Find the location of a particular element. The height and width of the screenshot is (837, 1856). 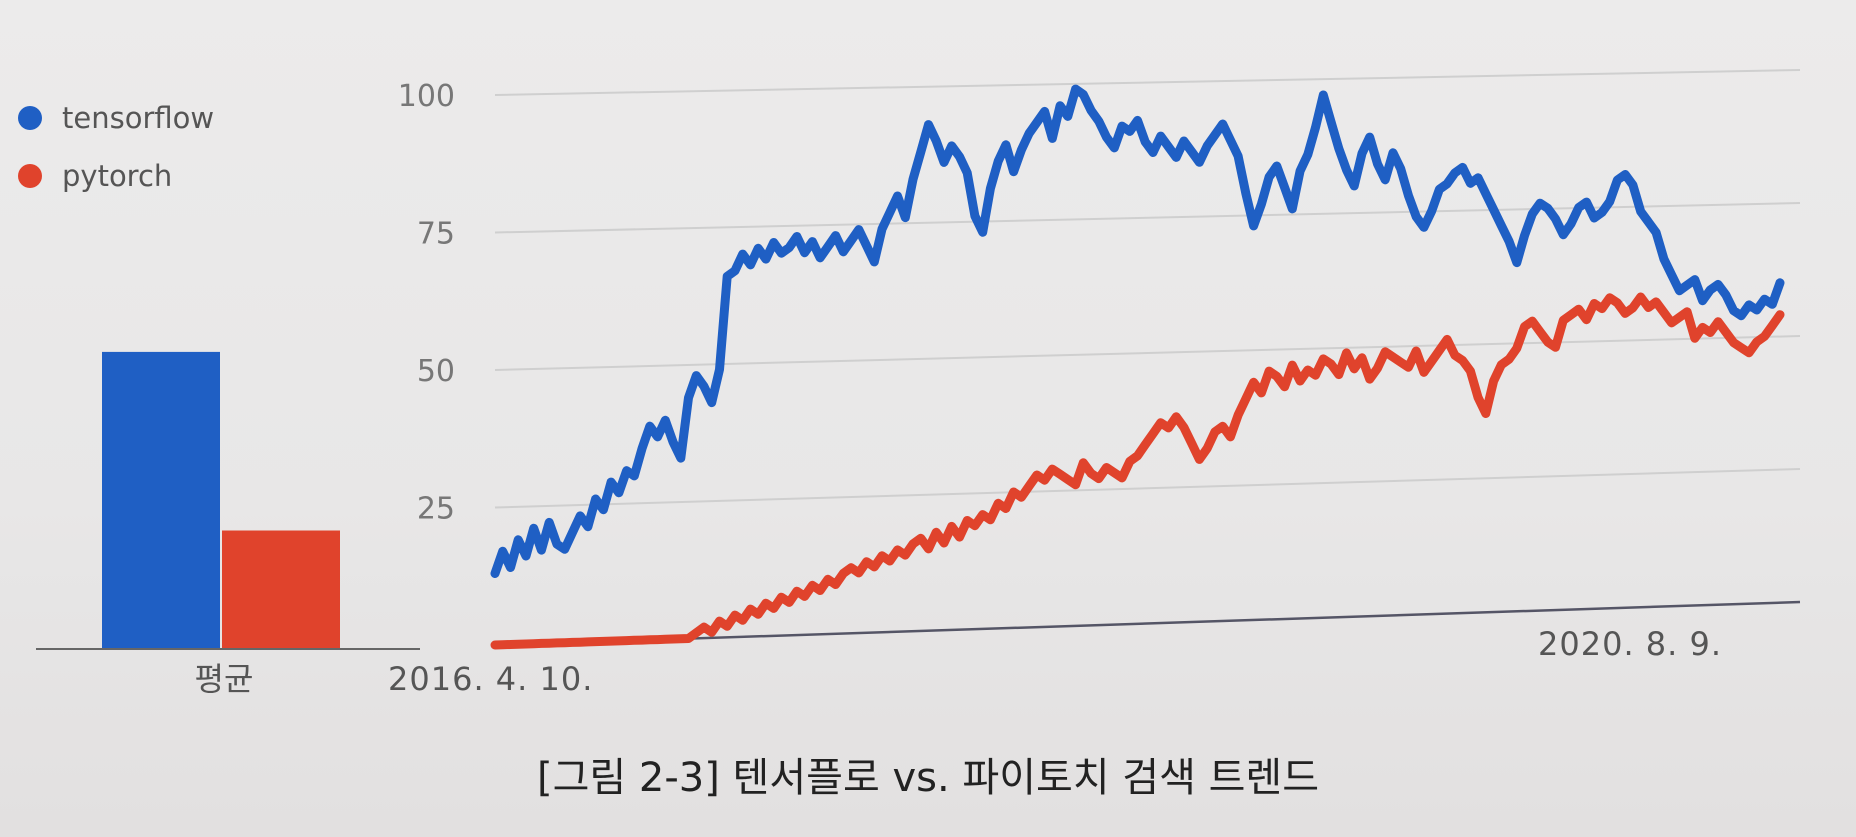

bar-tensorflow is located at coordinates (161, 499).